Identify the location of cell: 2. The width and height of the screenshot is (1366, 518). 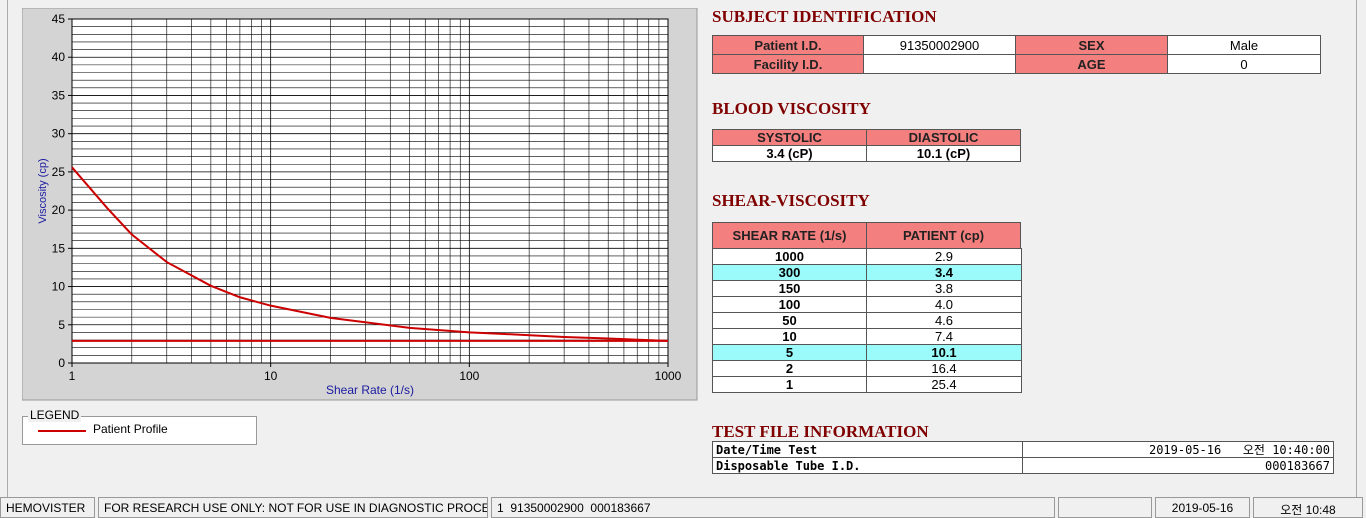
(789, 368).